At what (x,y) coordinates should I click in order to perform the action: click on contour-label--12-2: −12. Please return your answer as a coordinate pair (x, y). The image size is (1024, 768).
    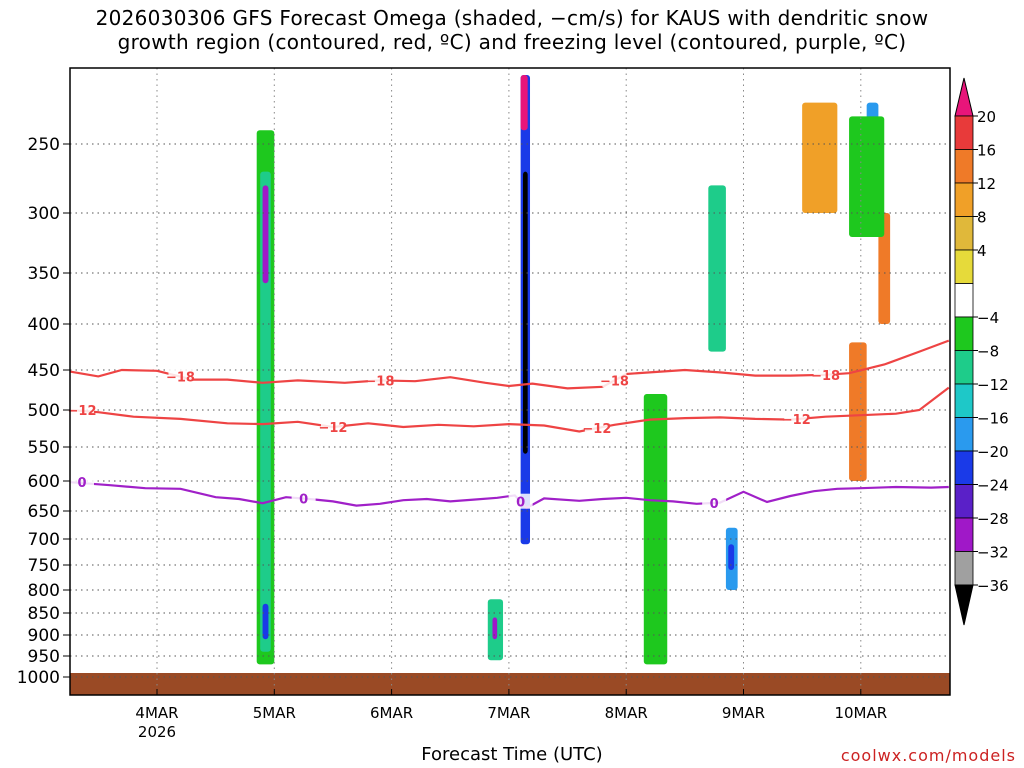
    Looking at the image, I should click on (596, 429).